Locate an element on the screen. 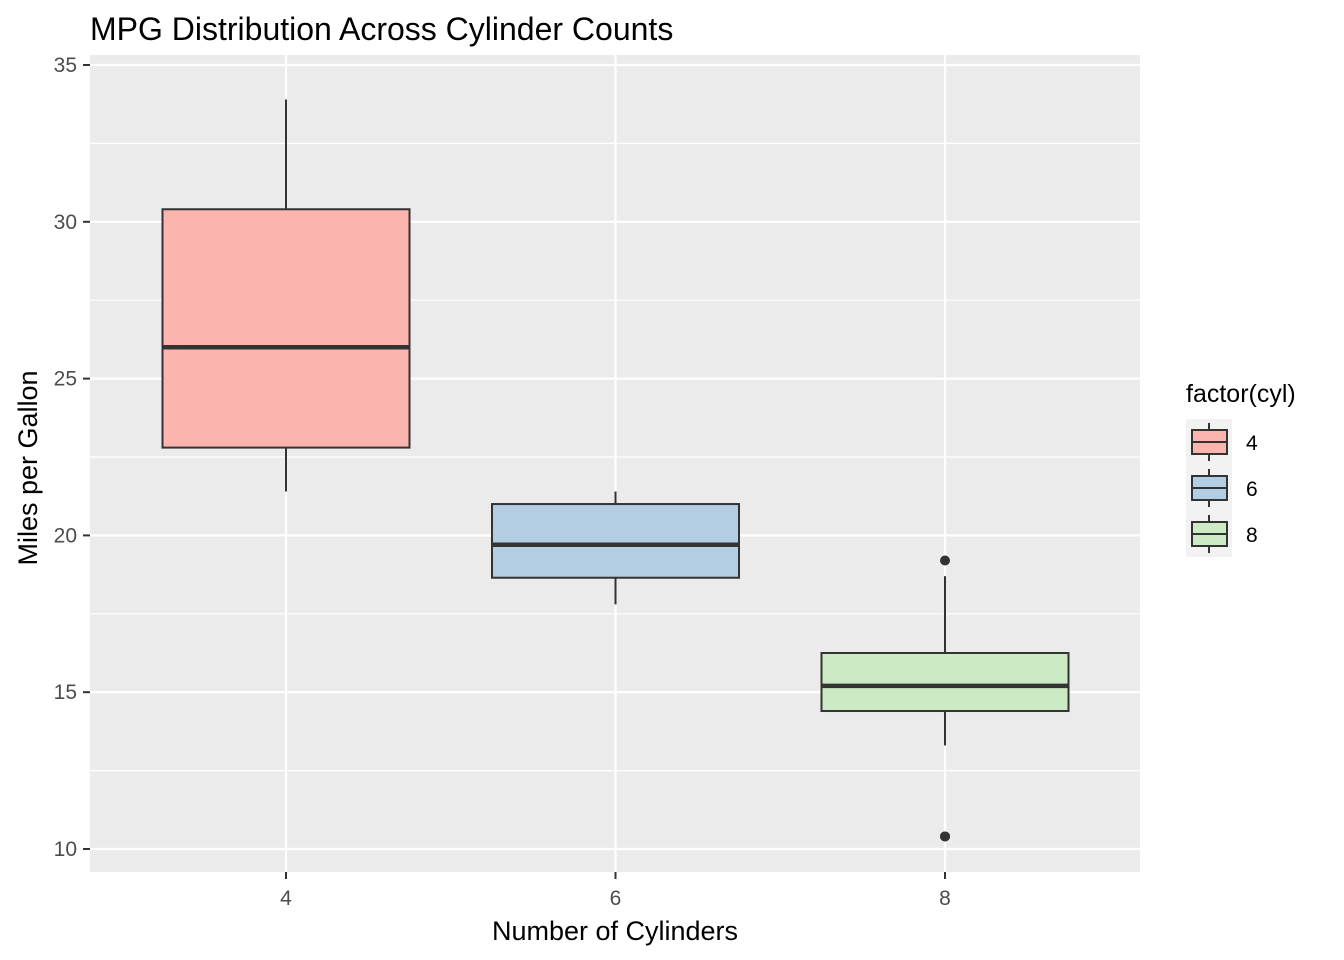 The height and width of the screenshot is (960, 1344). x-tick-label: 8 is located at coordinates (945, 898).